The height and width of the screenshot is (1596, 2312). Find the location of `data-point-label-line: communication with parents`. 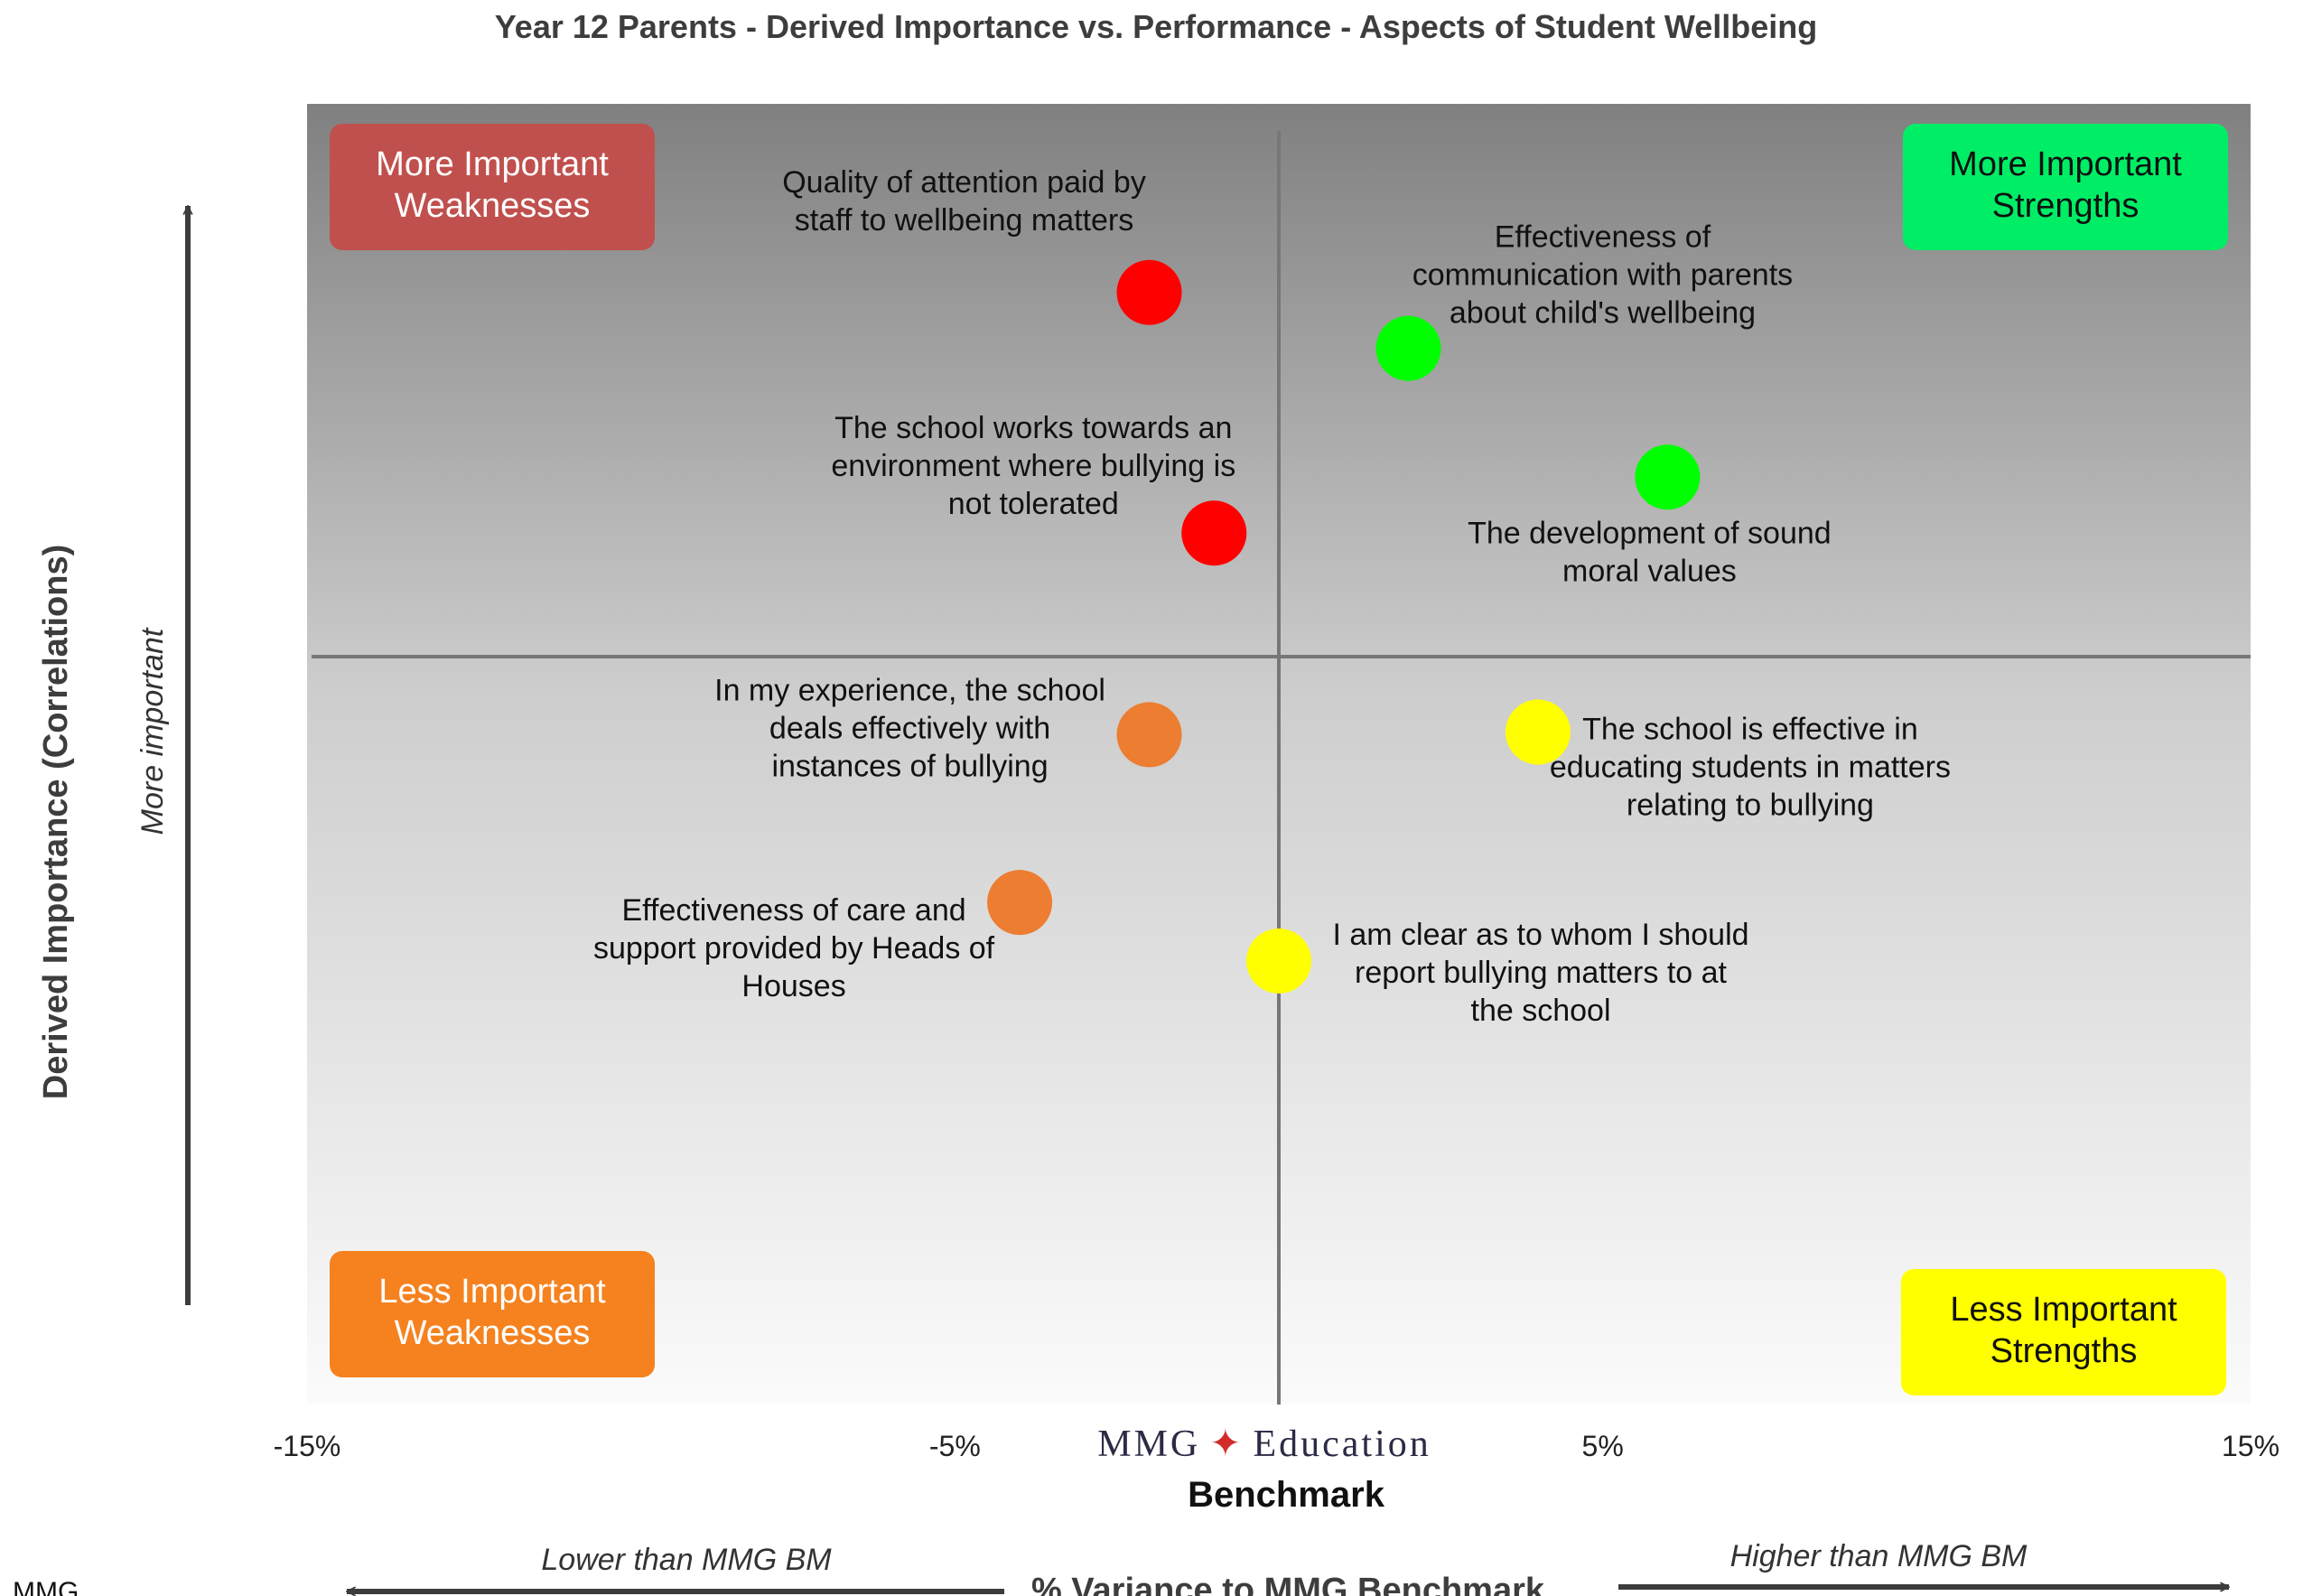

data-point-label-line: communication with parents is located at coordinates (1602, 275).